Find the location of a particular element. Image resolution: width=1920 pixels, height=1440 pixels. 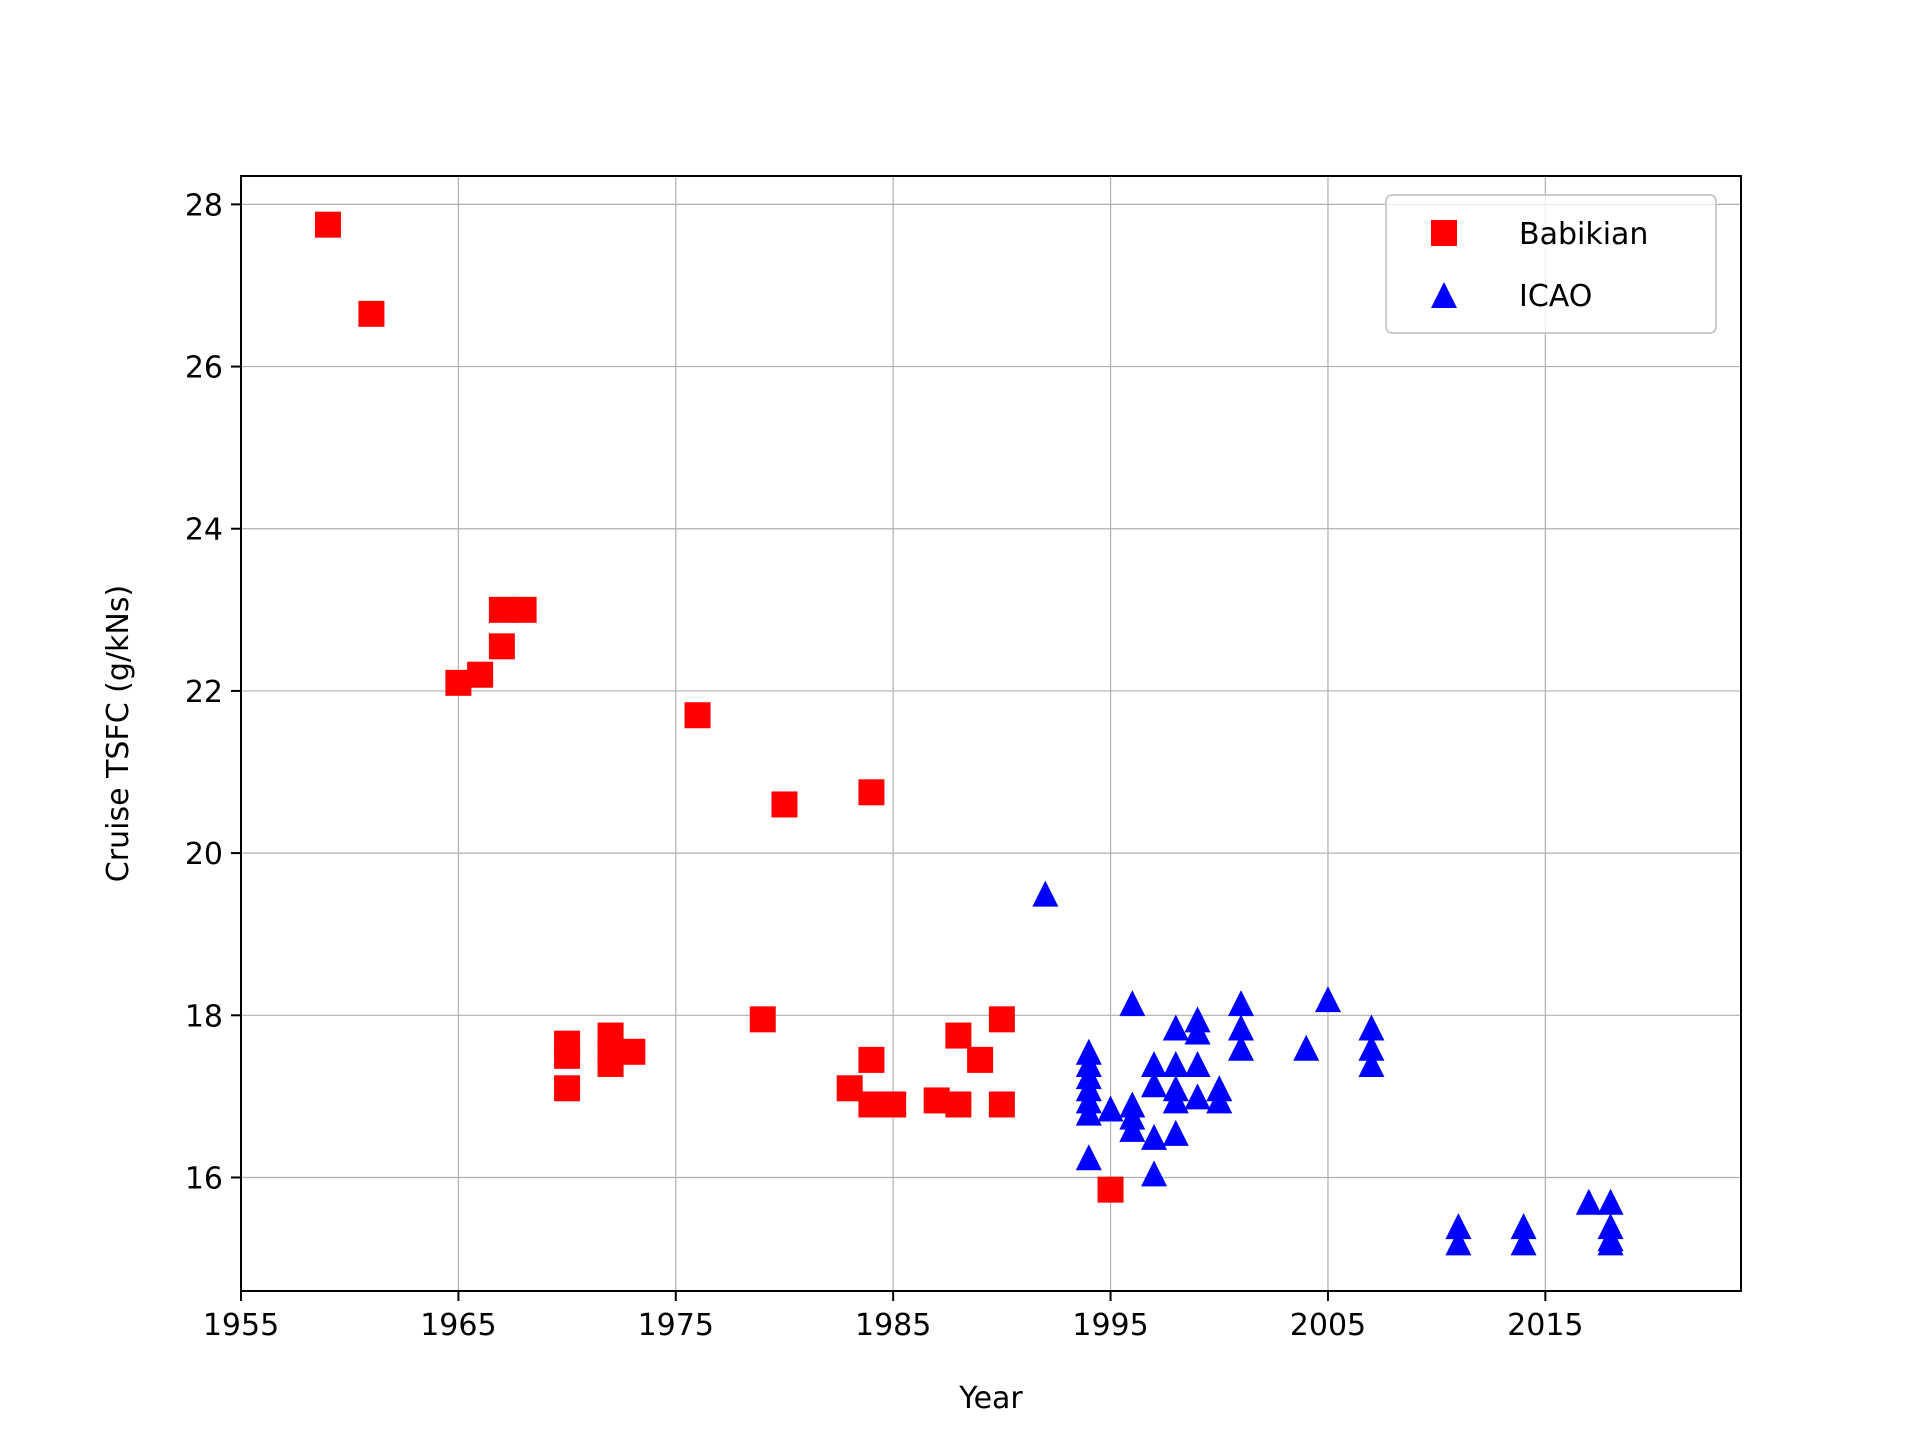

x-tick-label: 1975 is located at coordinates (676, 1325).